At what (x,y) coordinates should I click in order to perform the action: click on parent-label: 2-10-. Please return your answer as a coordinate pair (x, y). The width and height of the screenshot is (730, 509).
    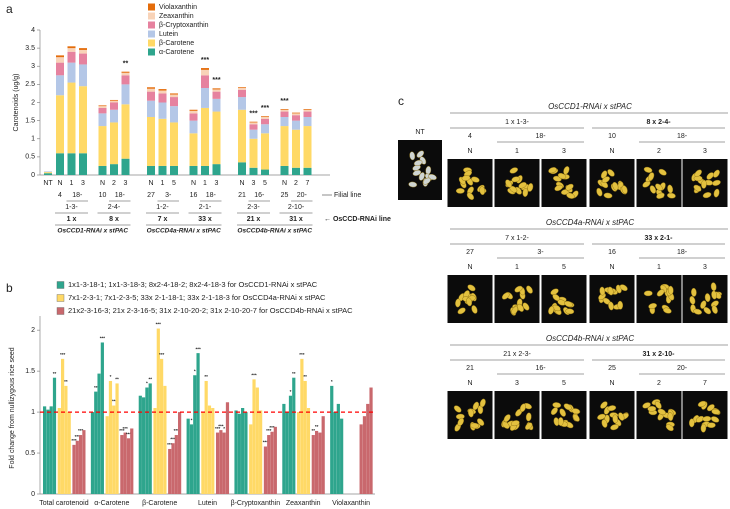
    Looking at the image, I should click on (296, 207).